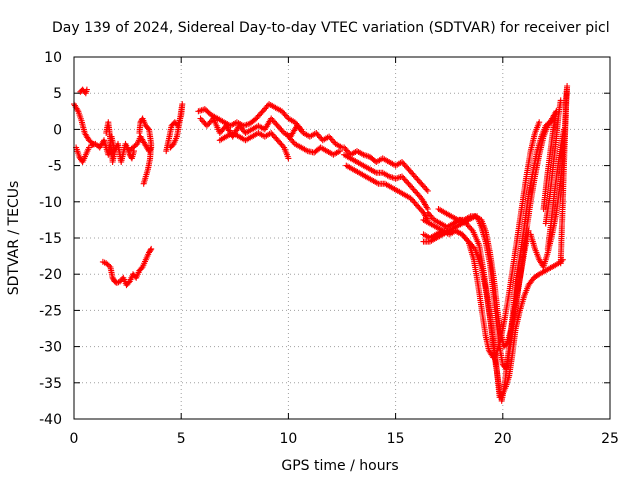 Image resolution: width=640 pixels, height=480 pixels. I want to click on y-axis-label: SDTVAR / TECUs, so click(14, 238).